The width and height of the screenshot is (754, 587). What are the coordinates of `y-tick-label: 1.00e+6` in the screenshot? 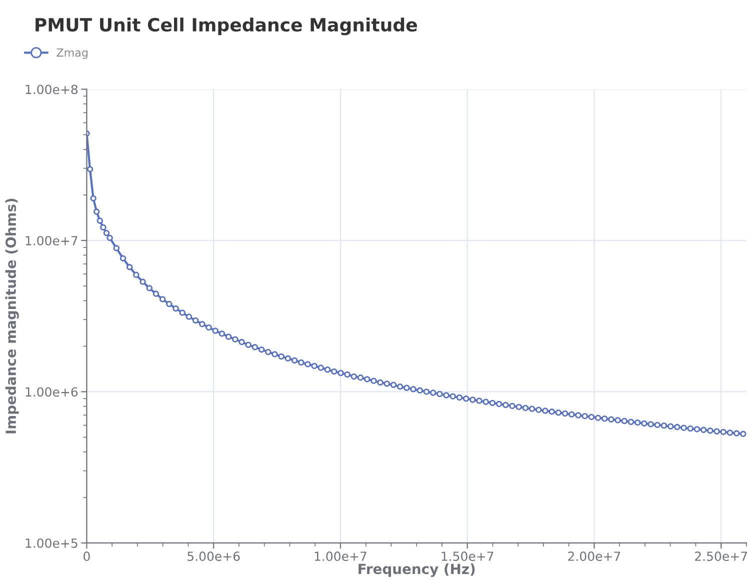 It's located at (52, 392).